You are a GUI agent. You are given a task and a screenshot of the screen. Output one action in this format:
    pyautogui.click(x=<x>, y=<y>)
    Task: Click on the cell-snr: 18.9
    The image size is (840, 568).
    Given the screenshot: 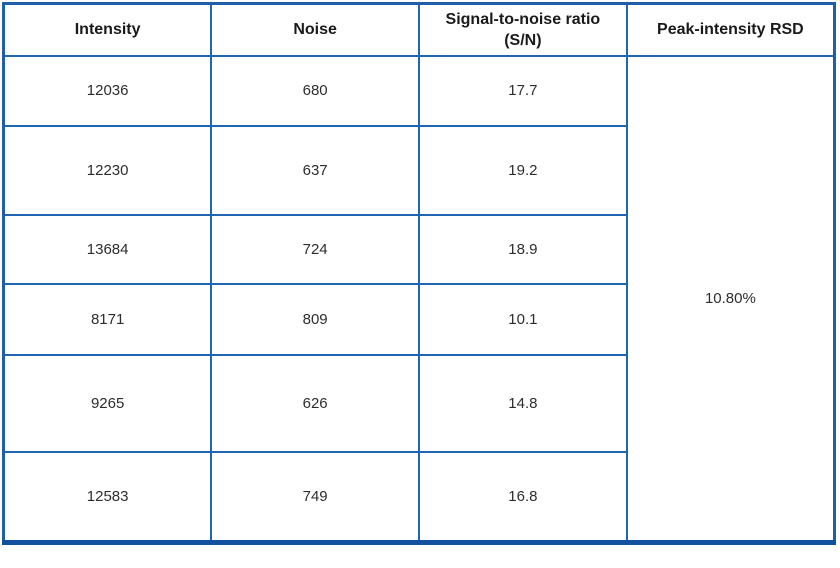 What is the action you would take?
    pyautogui.click(x=523, y=249)
    